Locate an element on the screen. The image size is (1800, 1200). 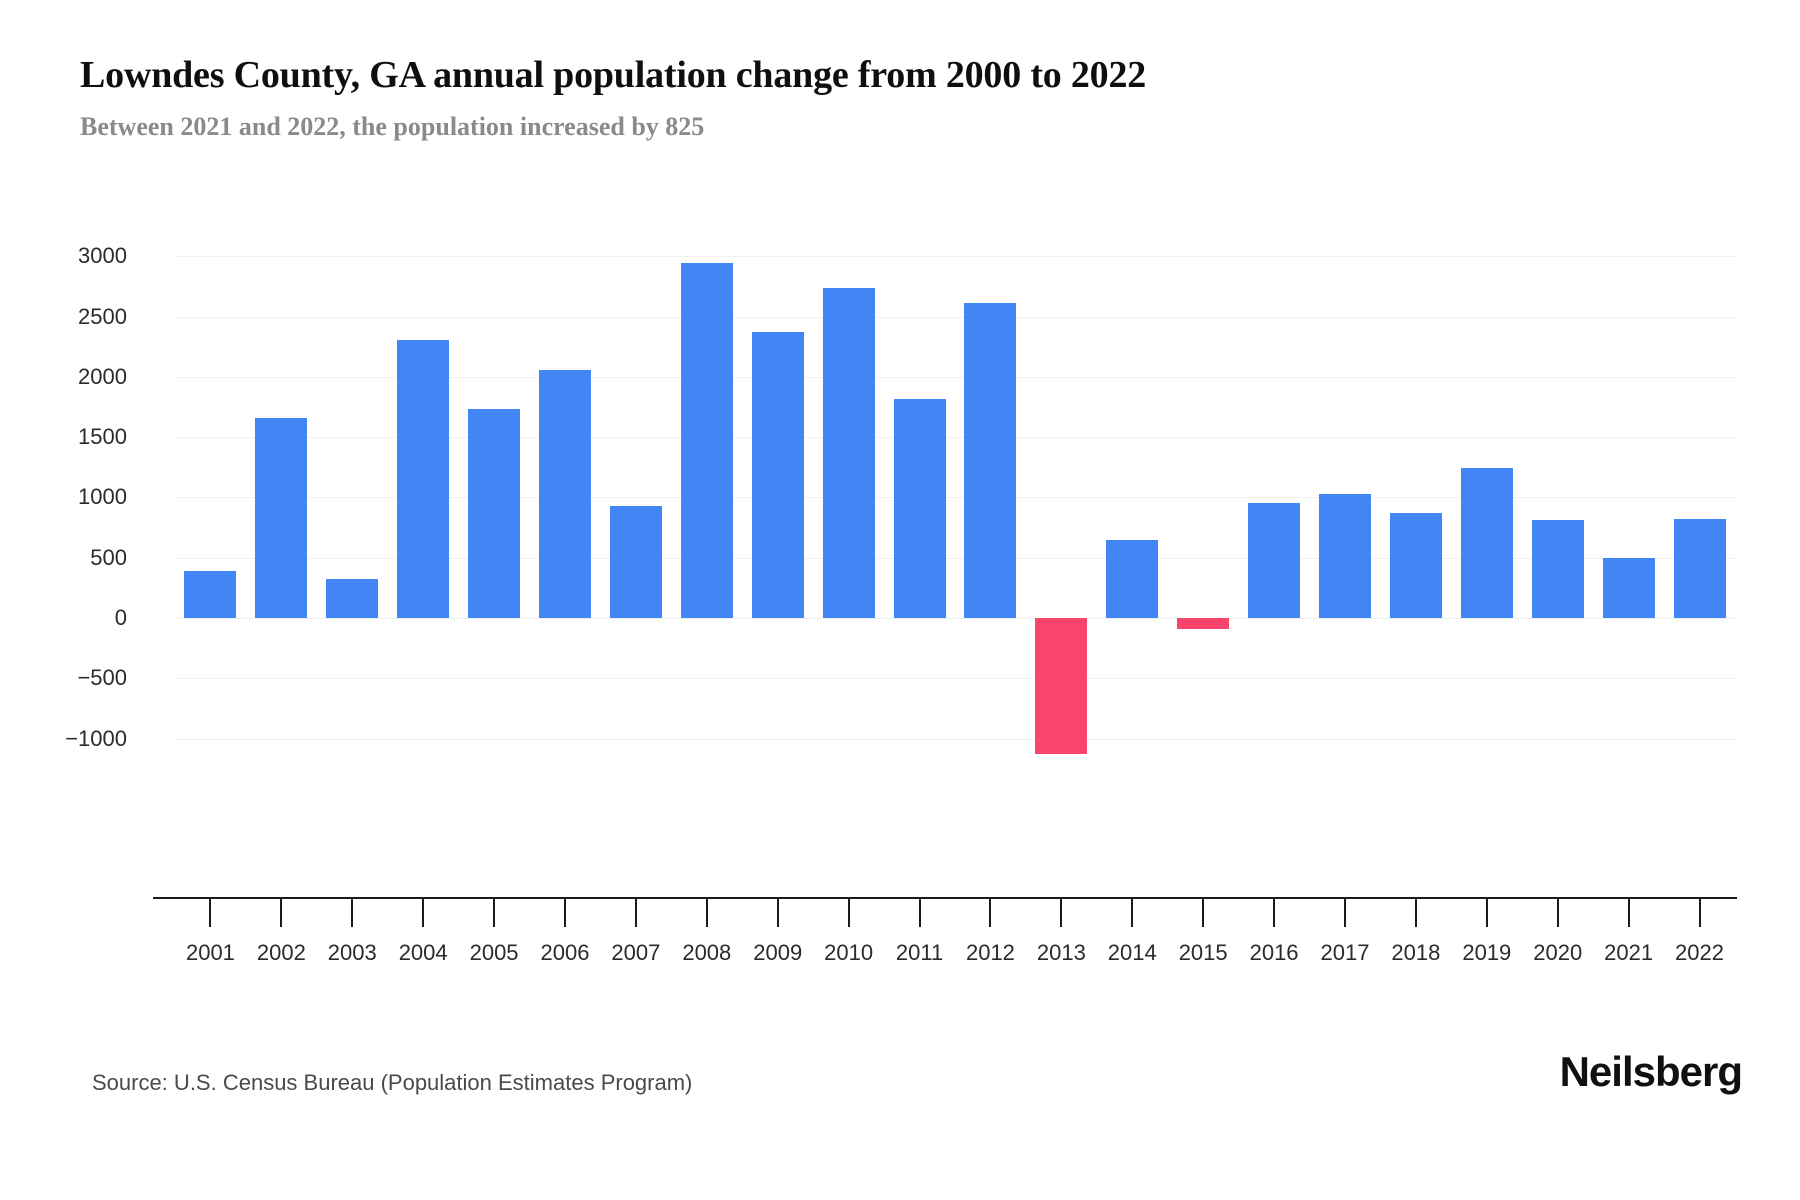
x-axis-label-2013: 2013 is located at coordinates (1061, 952).